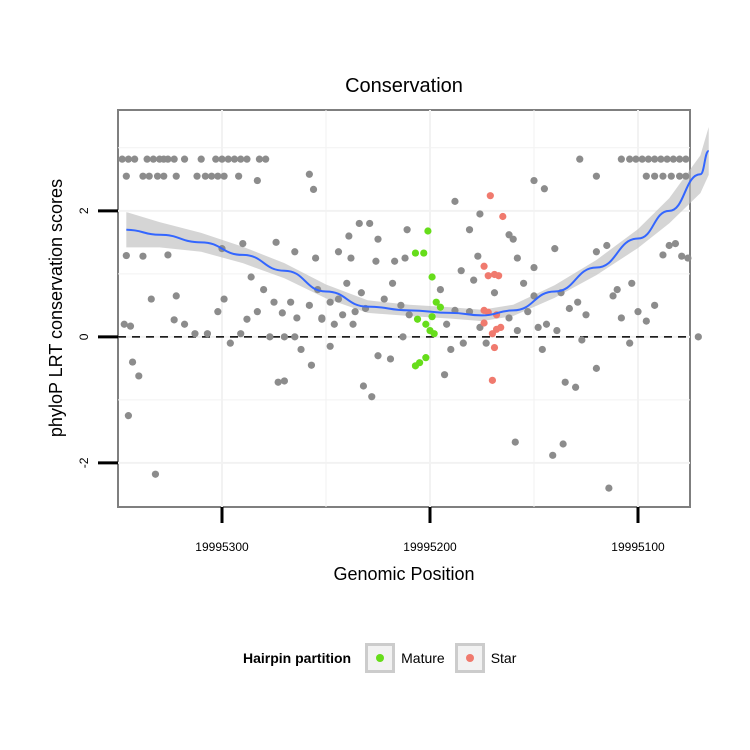 The image size is (750, 750). I want to click on y-axis-title: phyloP LRT conservation scores, so click(56, 308).